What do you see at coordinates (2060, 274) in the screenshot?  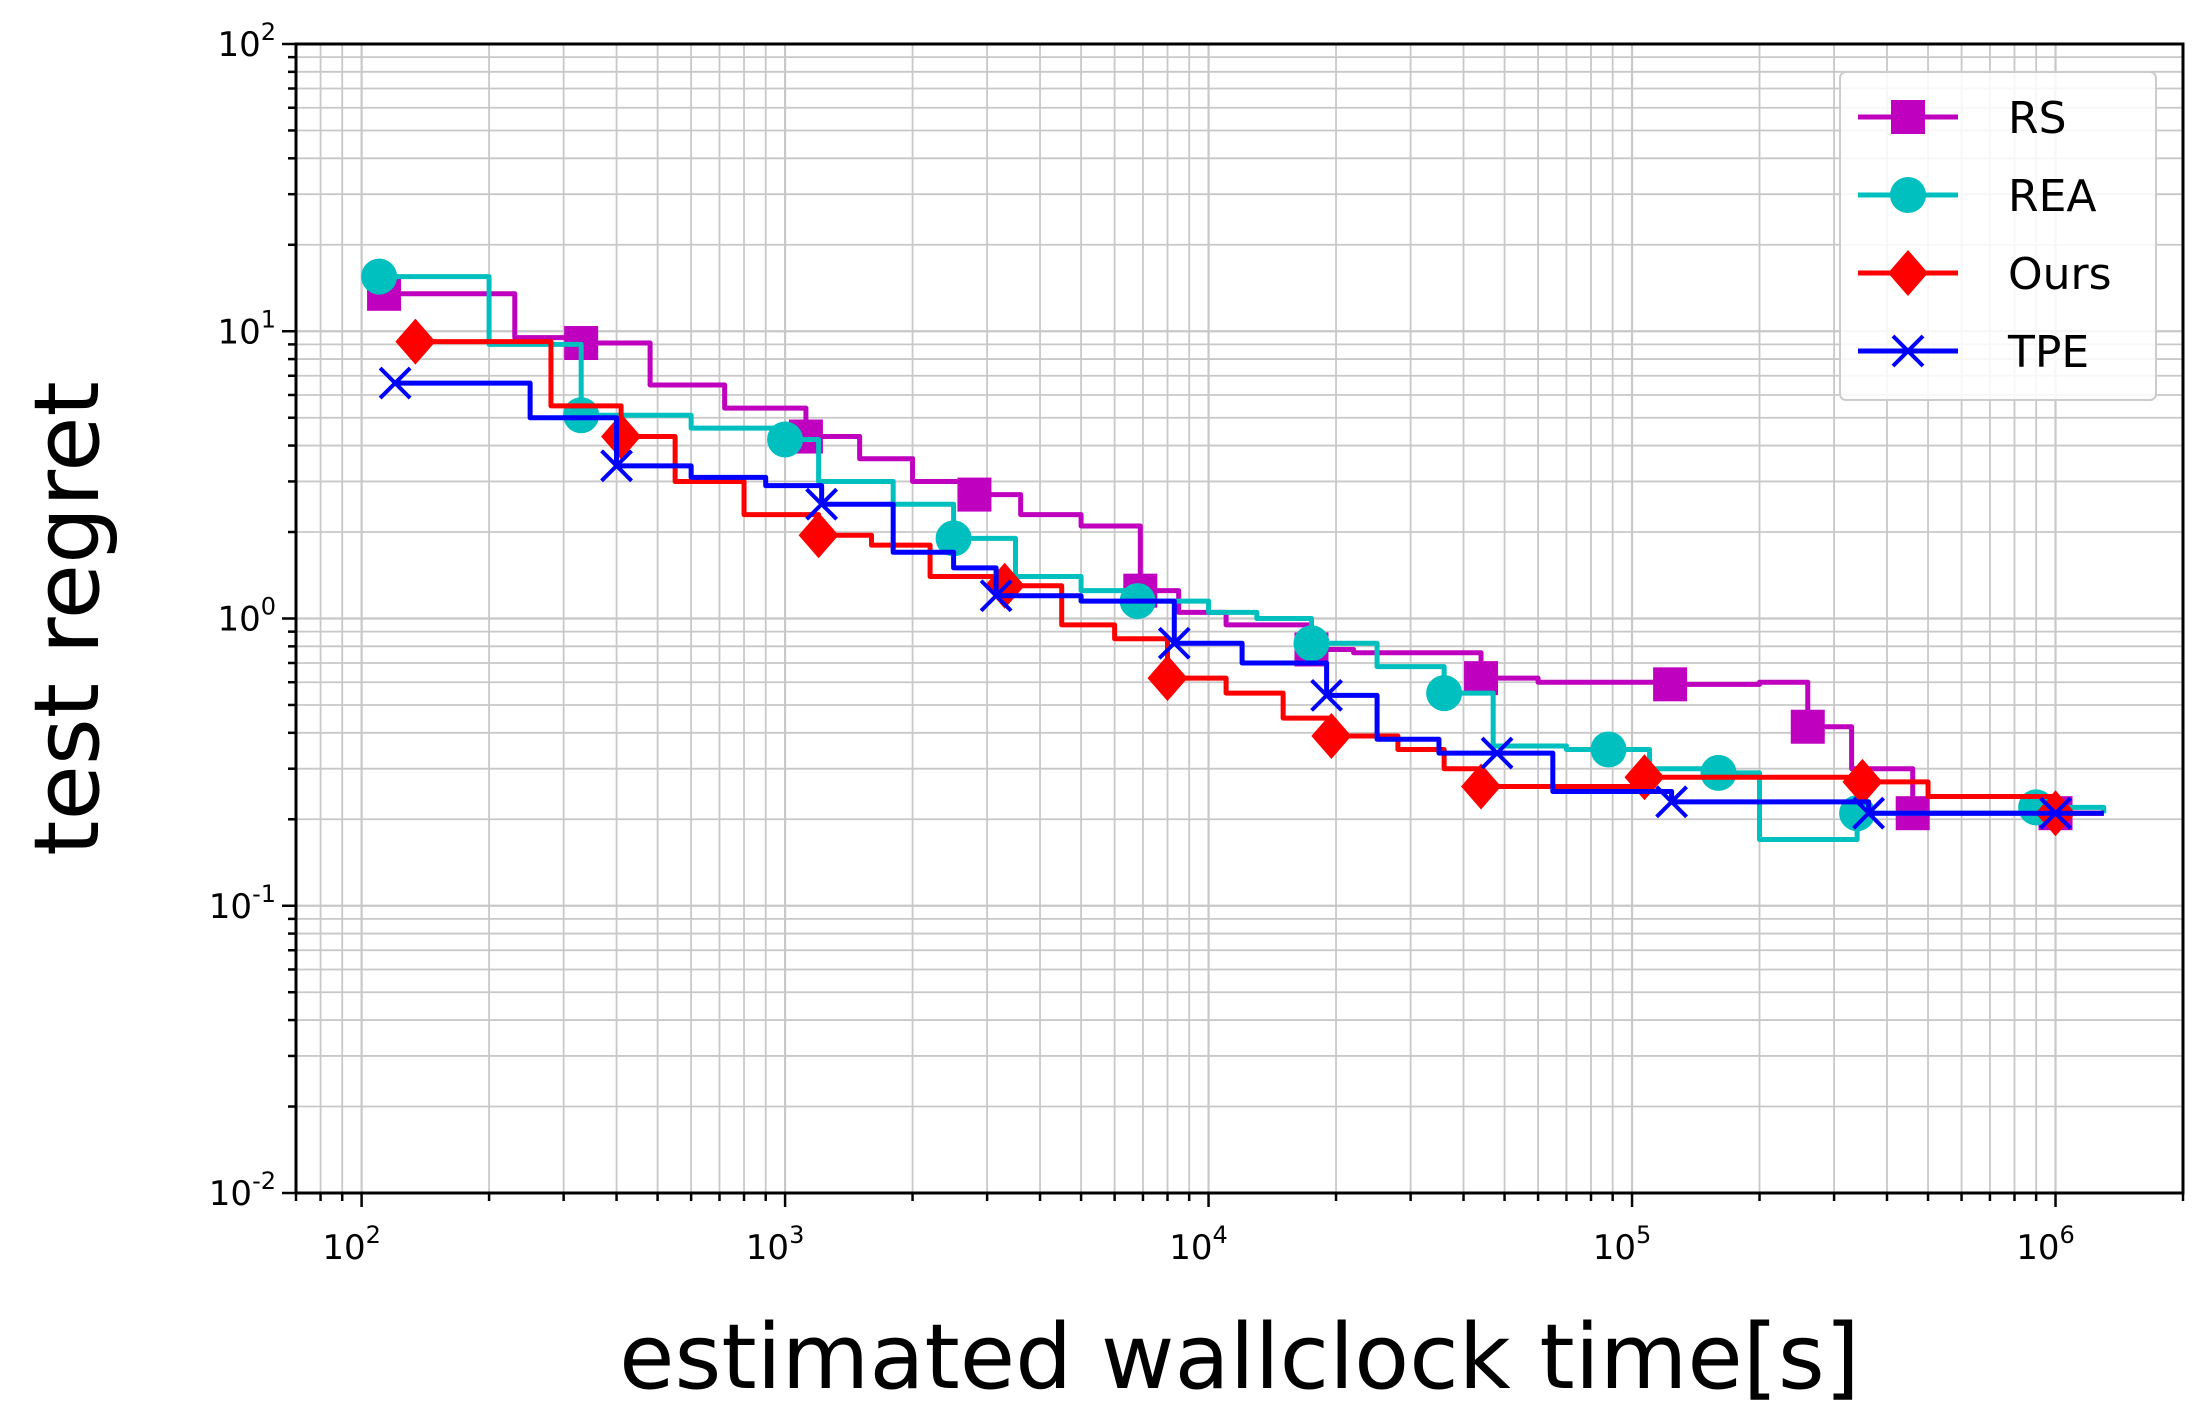 I see `legend-label-ours: Ours` at bounding box center [2060, 274].